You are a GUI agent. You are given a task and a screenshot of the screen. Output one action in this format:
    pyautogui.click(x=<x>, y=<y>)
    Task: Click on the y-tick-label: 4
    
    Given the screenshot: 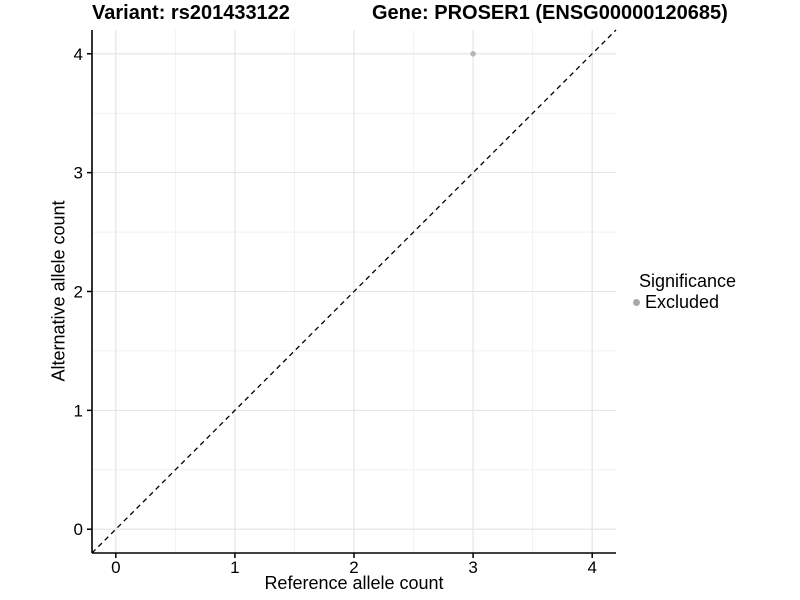 What is the action you would take?
    pyautogui.click(x=78, y=54)
    